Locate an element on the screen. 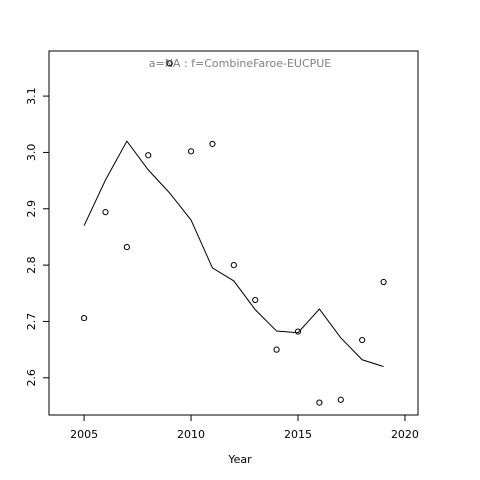  y-tick-label: 2.8 is located at coordinates (31, 265).